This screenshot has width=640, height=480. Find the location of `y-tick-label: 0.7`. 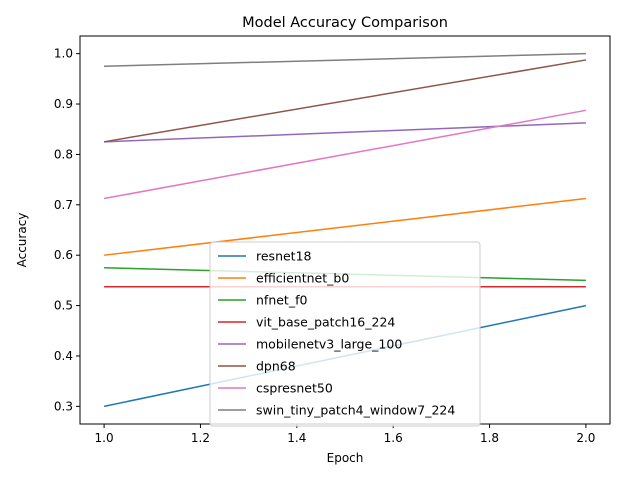

y-tick-label: 0.7 is located at coordinates (63, 205).